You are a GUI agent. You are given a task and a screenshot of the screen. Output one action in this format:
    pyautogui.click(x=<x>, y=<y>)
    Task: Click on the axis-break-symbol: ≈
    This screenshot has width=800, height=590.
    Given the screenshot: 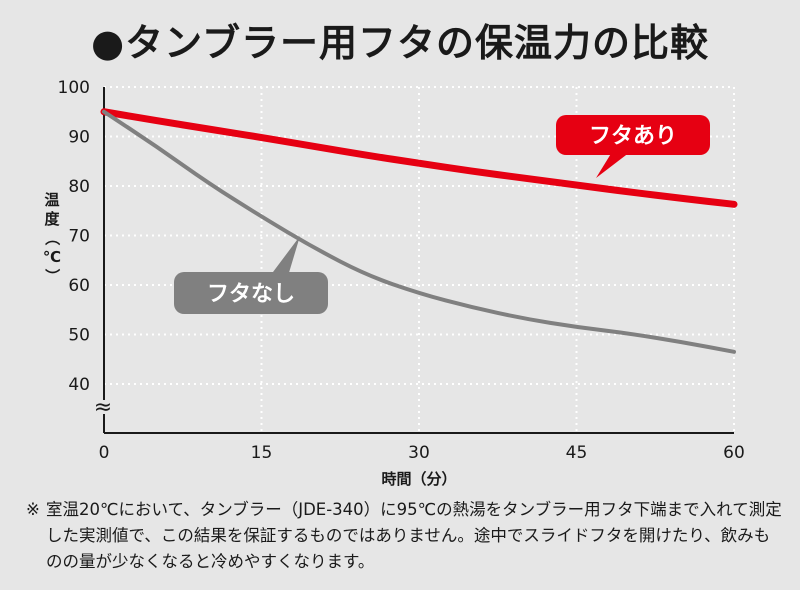 What is the action you would take?
    pyautogui.click(x=103, y=407)
    